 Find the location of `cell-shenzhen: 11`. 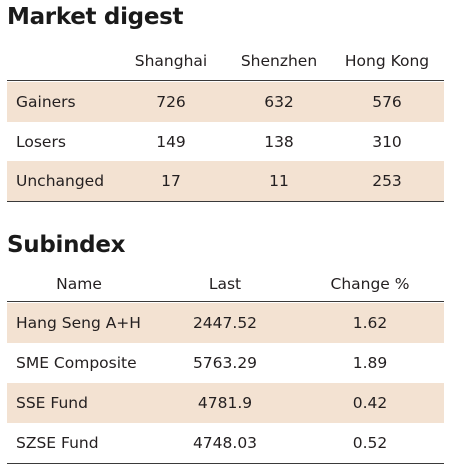

cell-shenzhen: 11 is located at coordinates (279, 181).